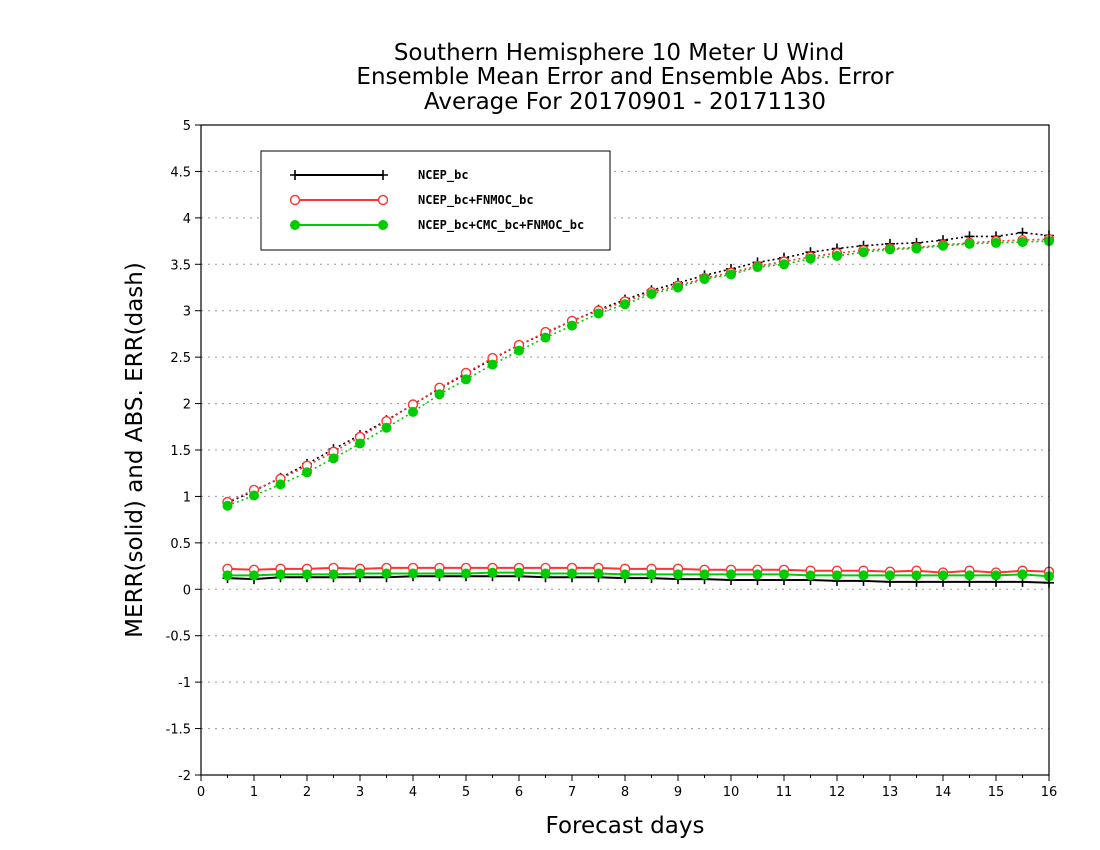 The width and height of the screenshot is (1100, 850). I want to click on y-tick-label: 2, so click(187, 405).